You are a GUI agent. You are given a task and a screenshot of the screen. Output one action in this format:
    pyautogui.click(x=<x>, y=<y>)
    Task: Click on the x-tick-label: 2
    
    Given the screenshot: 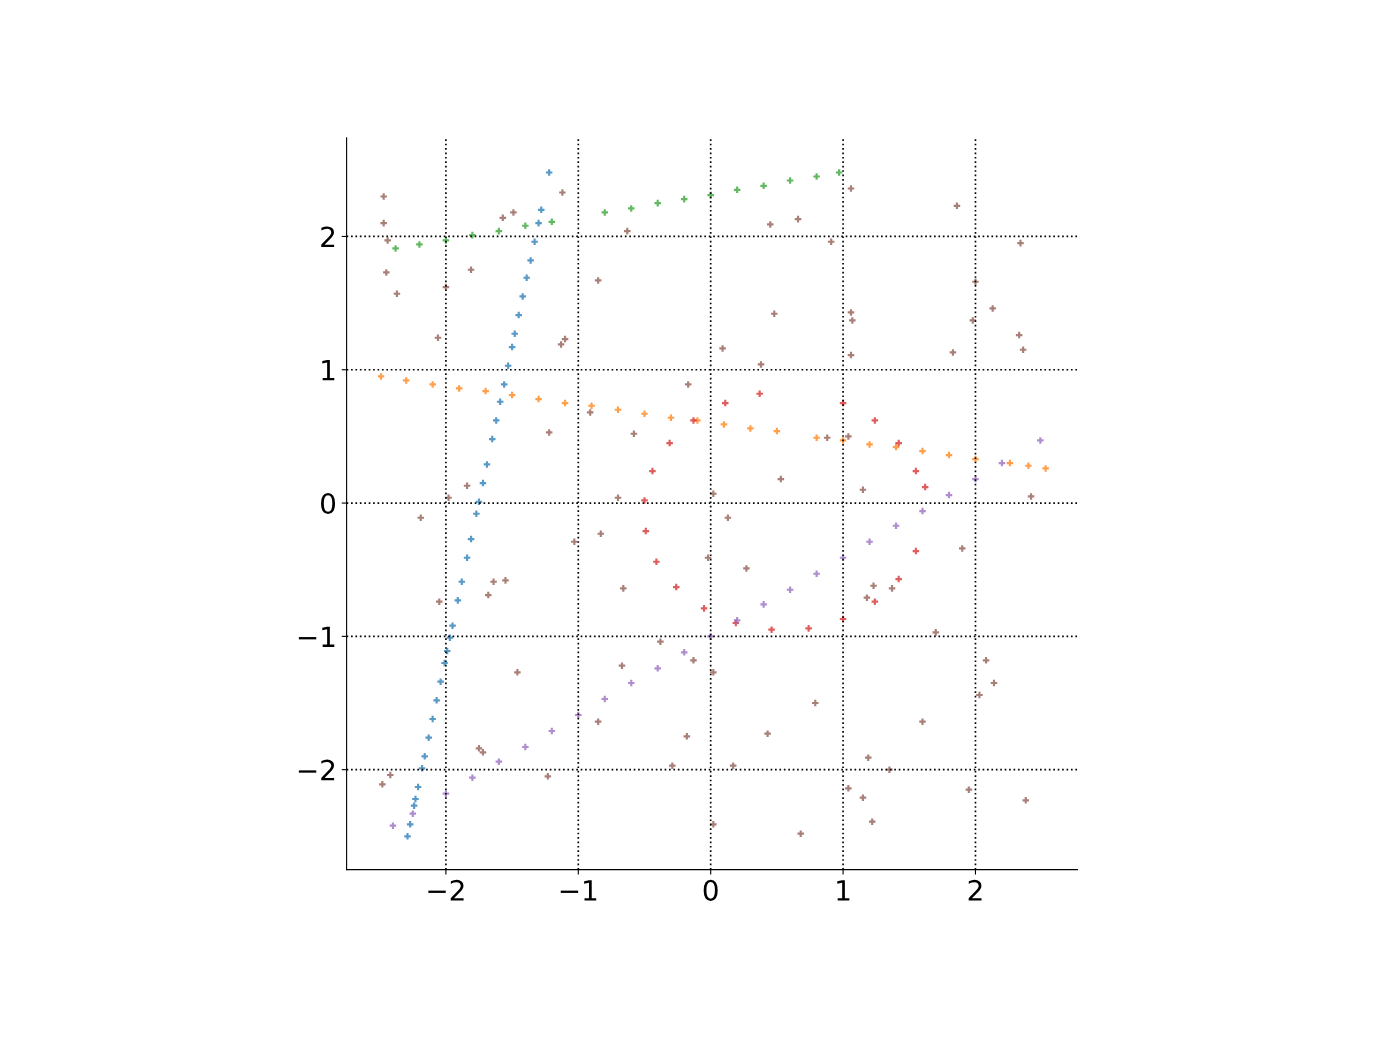 What is the action you would take?
    pyautogui.click(x=975, y=890)
    